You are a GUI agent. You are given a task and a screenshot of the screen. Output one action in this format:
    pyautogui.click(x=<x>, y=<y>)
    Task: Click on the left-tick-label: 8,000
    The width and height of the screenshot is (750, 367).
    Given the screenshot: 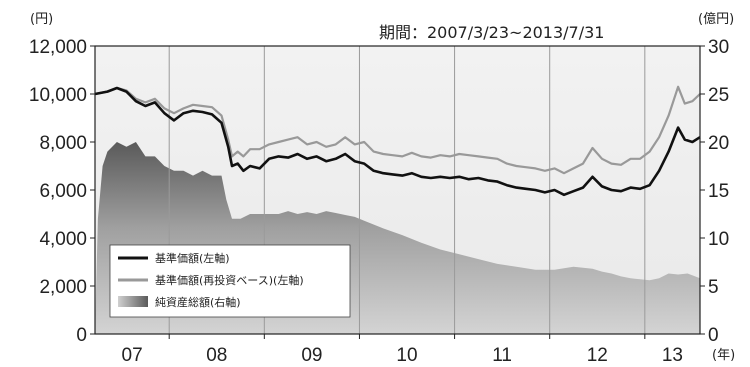 What is the action you would take?
    pyautogui.click(x=63, y=143)
    